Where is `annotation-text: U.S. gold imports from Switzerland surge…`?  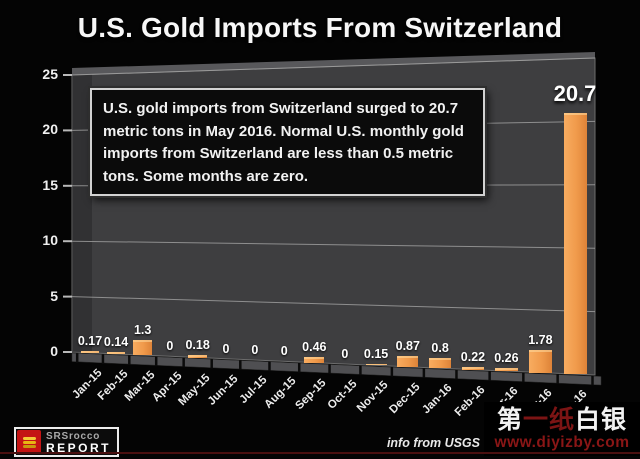 annotation-text: U.S. gold imports from Switzerland surge… is located at coordinates (283, 142).